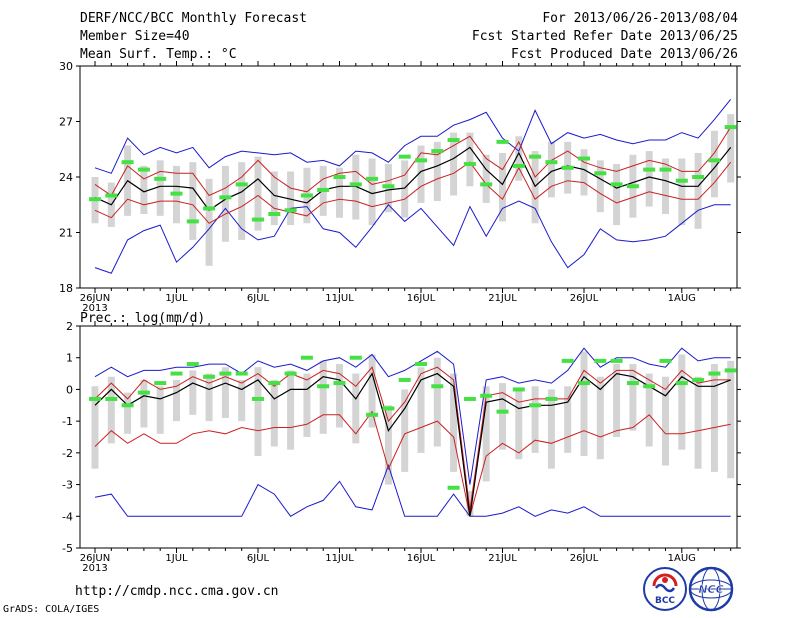 This screenshot has width=800, height=618. I want to click on prec-ytick-label: -3, so click(67, 485).